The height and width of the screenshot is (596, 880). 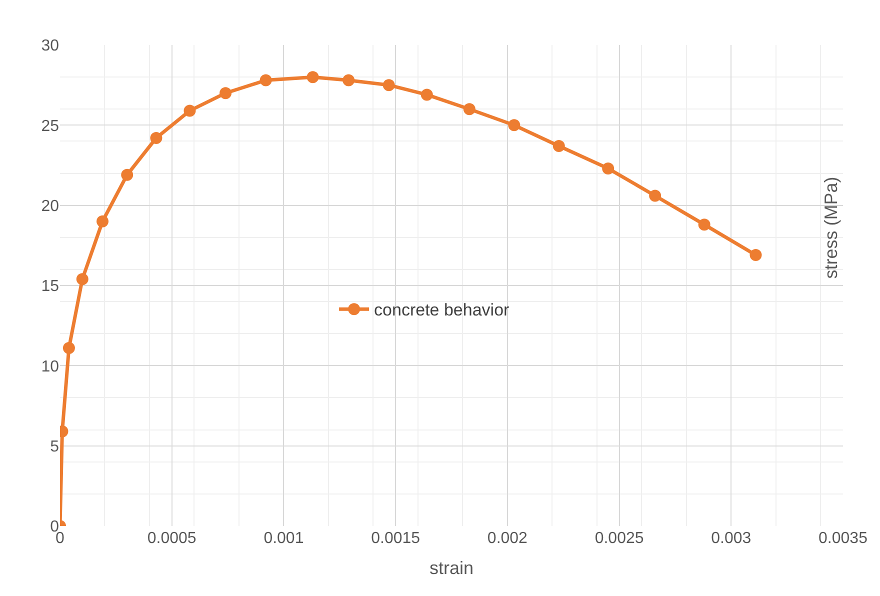 What do you see at coordinates (50, 126) in the screenshot?
I see `y-tick-label: 25` at bounding box center [50, 126].